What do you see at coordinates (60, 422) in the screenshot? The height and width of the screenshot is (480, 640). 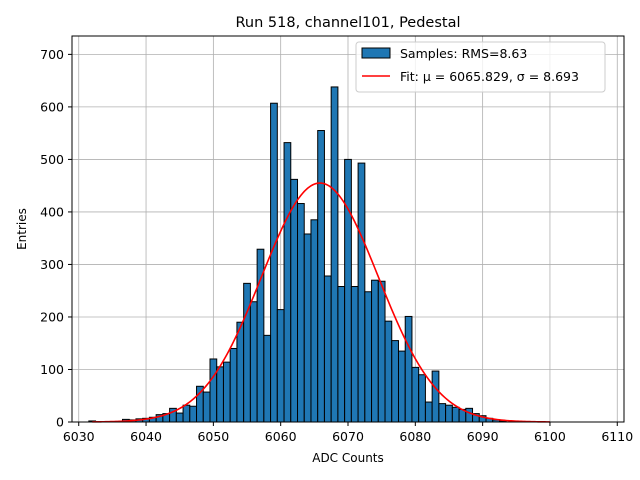 I see `y-tick-label: 0` at bounding box center [60, 422].